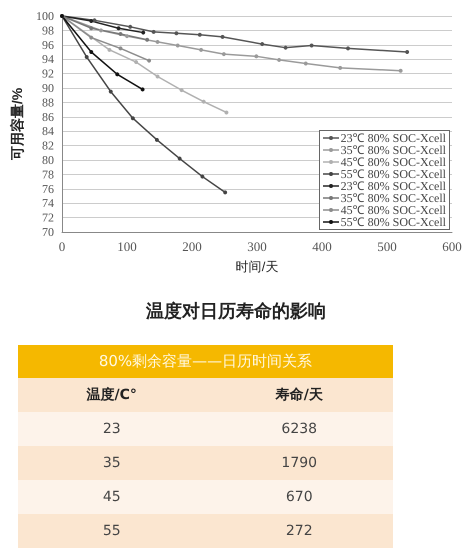 The width and height of the screenshot is (472, 560). Describe the element at coordinates (62, 246) in the screenshot. I see `x-tick-label: 0` at that location.